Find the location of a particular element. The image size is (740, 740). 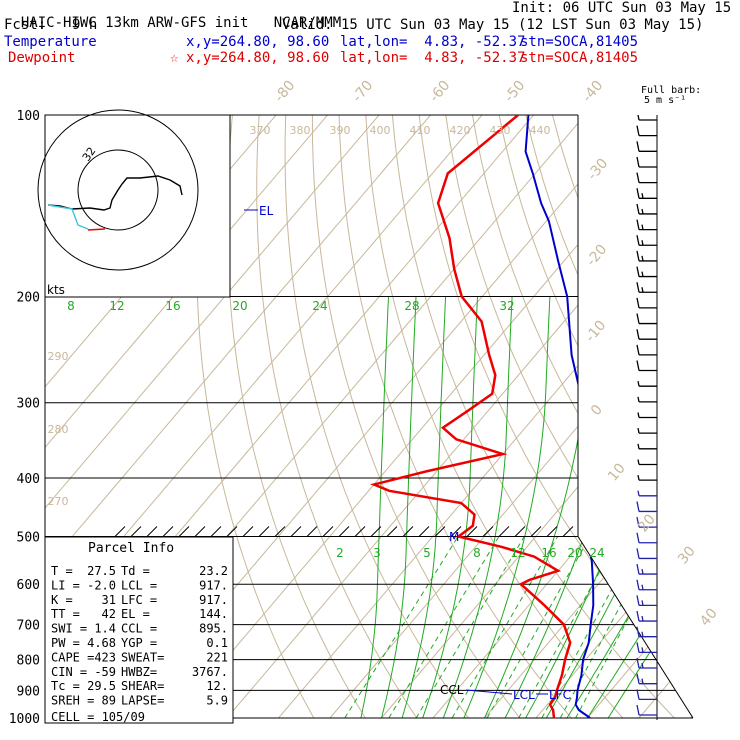

parcel-row-value: 423 is located at coordinates (105, 657).